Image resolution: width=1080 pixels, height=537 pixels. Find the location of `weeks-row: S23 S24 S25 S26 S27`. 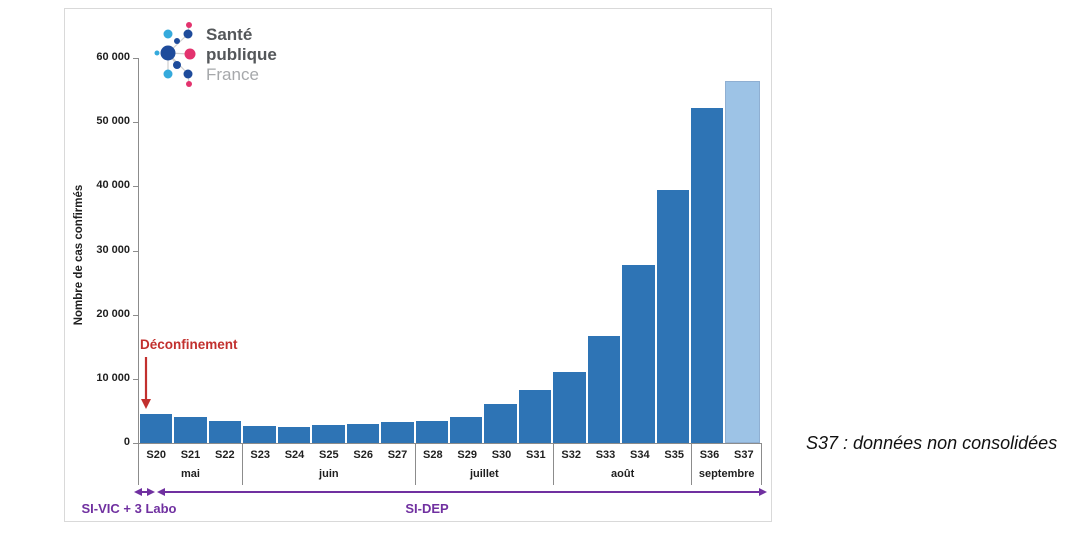

weeks-row: S23 S24 S25 S26 S27 is located at coordinates (329, 454).